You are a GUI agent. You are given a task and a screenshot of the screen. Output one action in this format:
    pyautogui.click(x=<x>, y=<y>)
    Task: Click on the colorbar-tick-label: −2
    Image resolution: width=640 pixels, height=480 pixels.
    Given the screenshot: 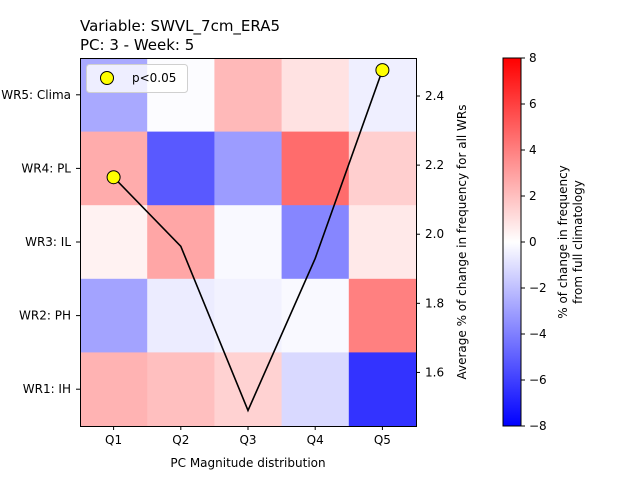 What is the action you would take?
    pyautogui.click(x=538, y=288)
    